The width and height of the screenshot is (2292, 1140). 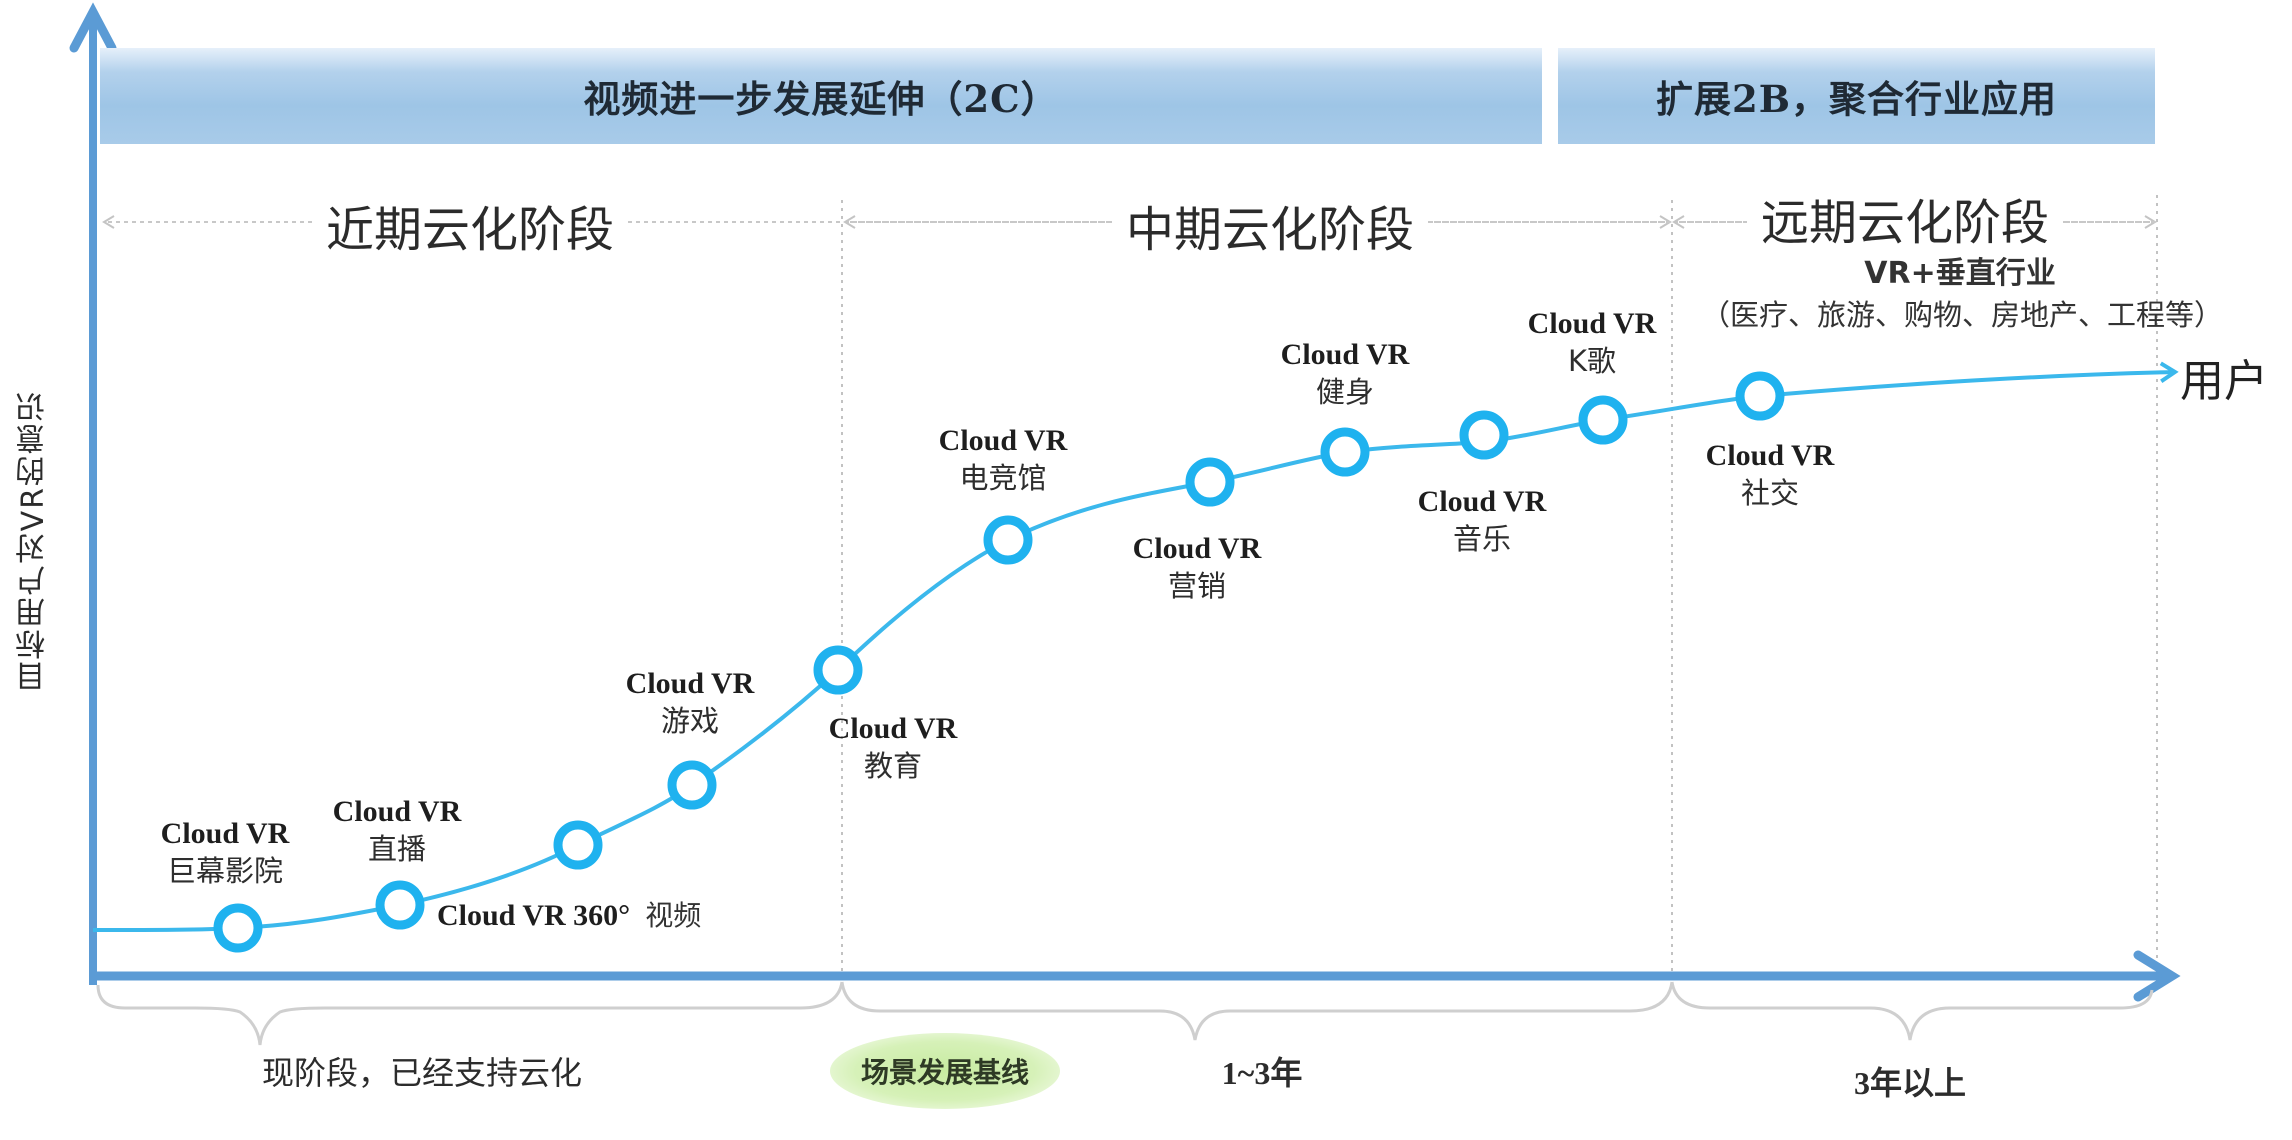 I want to click on node-esports-venue, so click(x=1008, y=540).